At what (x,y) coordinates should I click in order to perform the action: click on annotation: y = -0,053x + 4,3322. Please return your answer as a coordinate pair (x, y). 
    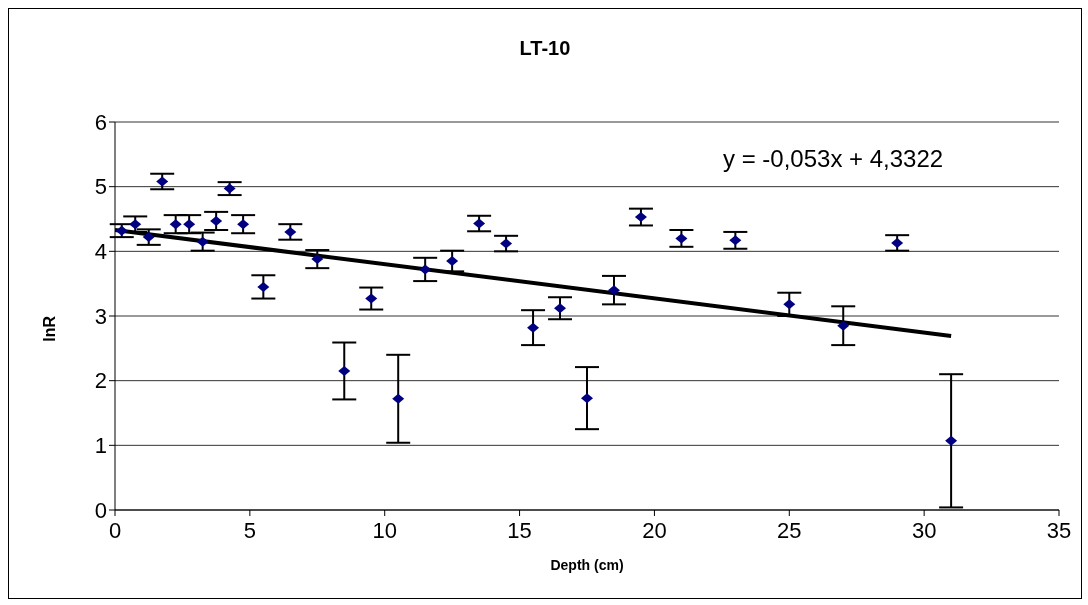
    Looking at the image, I should click on (833, 159).